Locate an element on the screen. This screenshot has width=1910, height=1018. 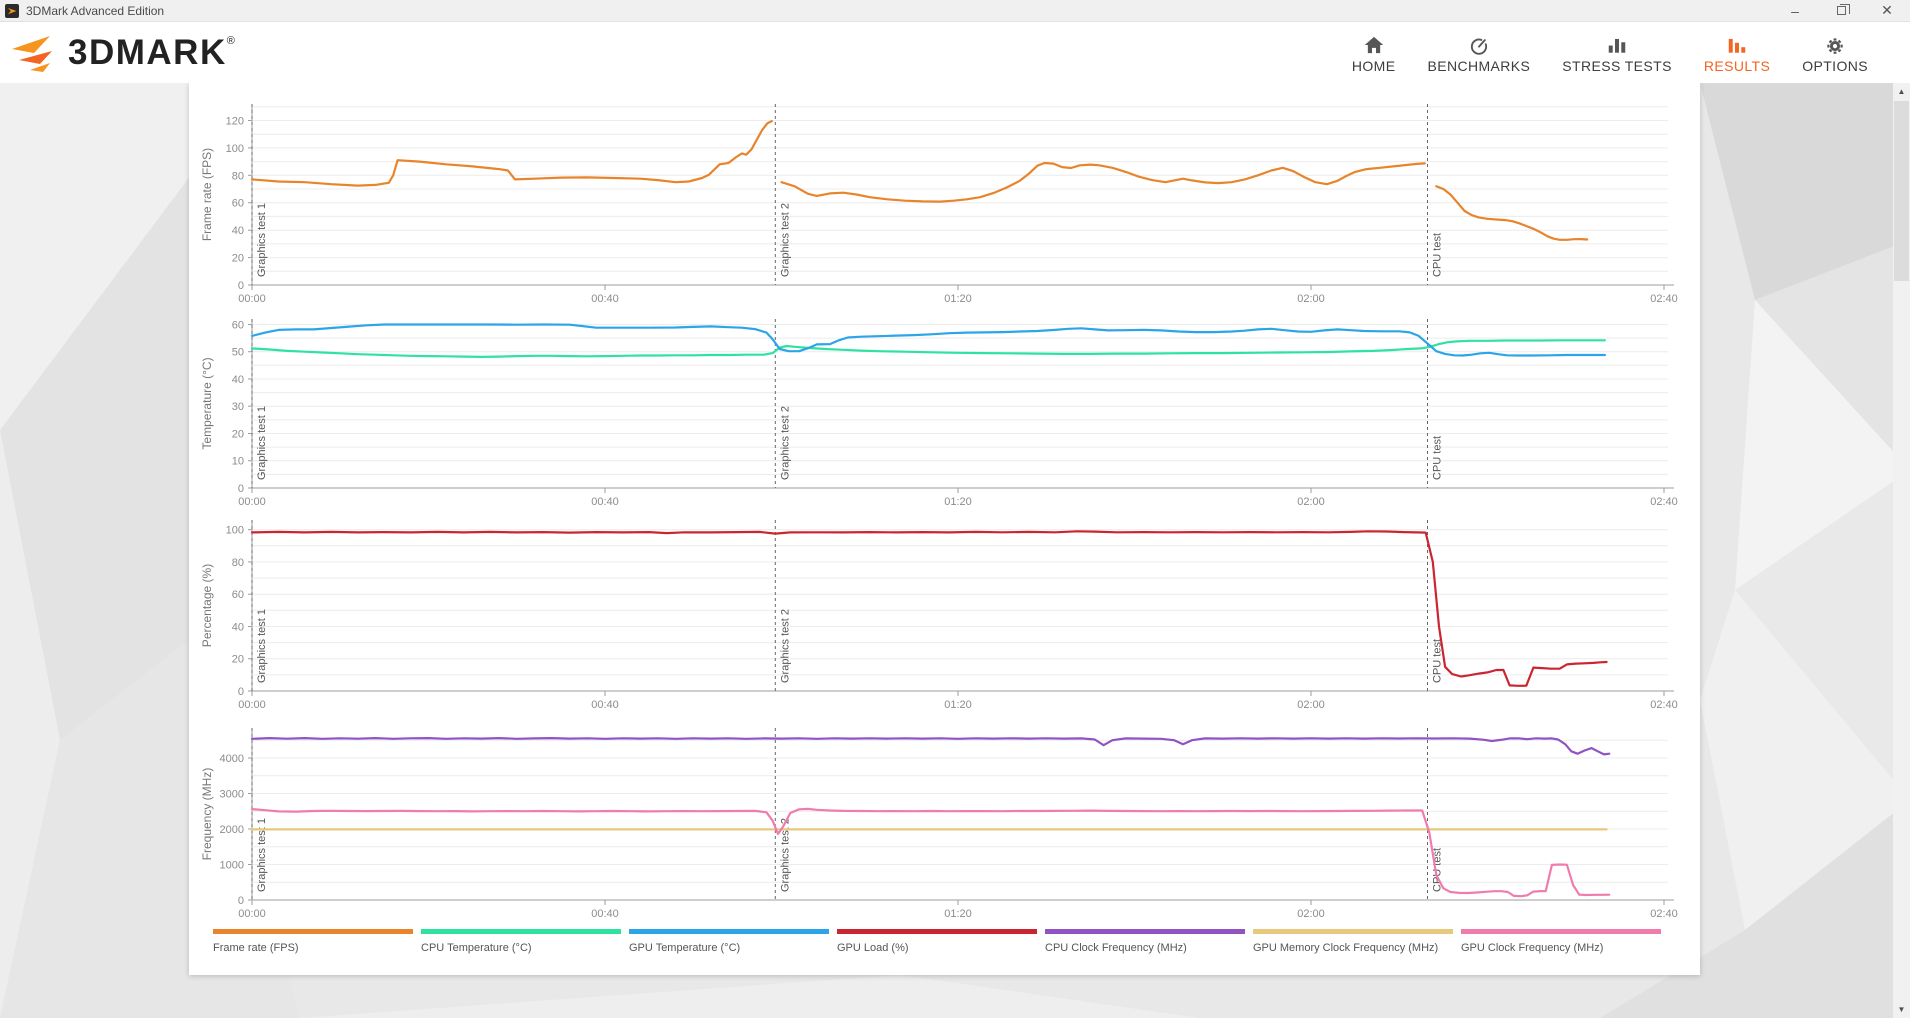
app-icon is located at coordinates (12, 10).